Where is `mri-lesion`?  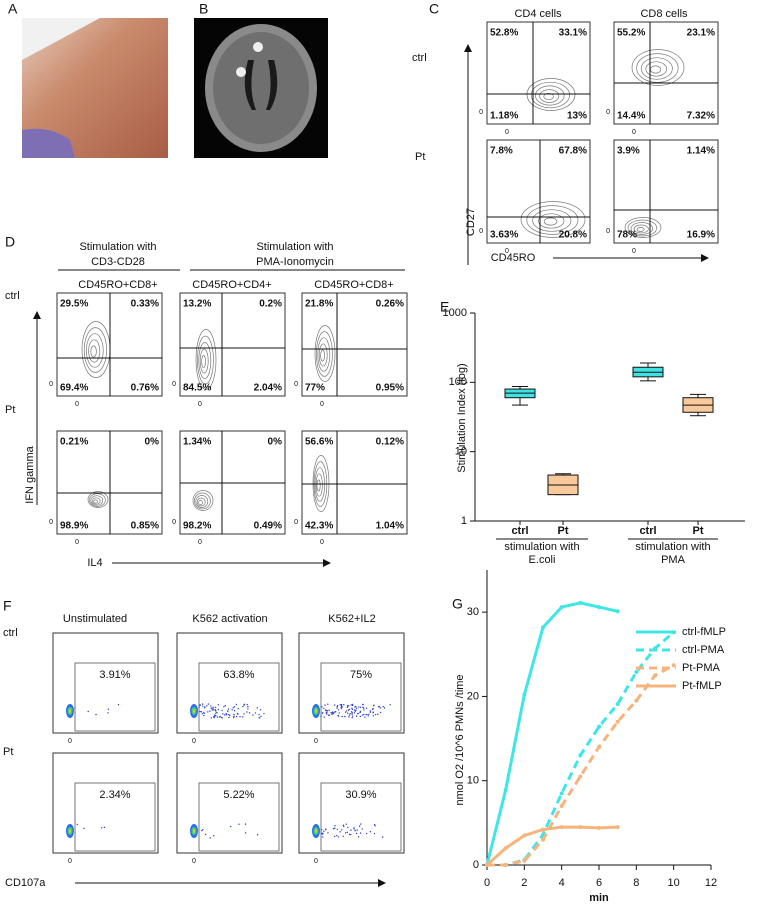
mri-lesion is located at coordinates (258, 47).